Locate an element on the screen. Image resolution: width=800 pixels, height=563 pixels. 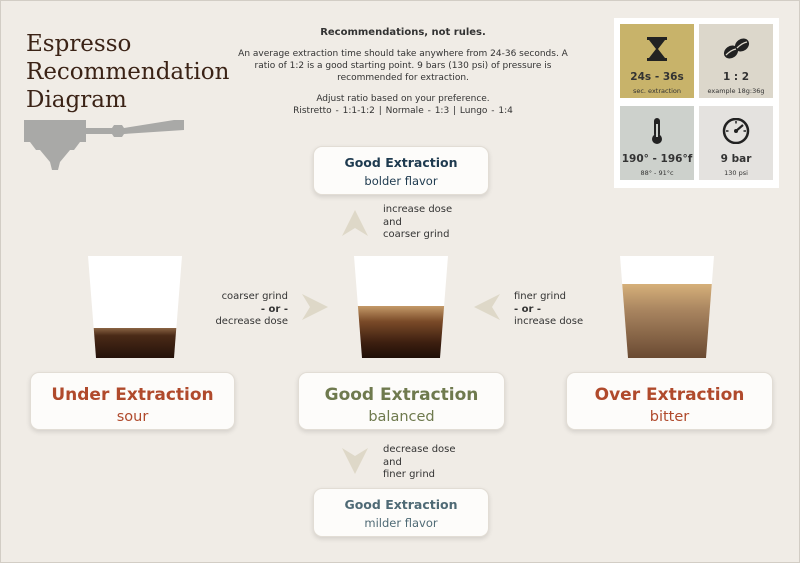
stat-ratio: 1 : 2 example 18g:36g is located at coordinates (736, 61).